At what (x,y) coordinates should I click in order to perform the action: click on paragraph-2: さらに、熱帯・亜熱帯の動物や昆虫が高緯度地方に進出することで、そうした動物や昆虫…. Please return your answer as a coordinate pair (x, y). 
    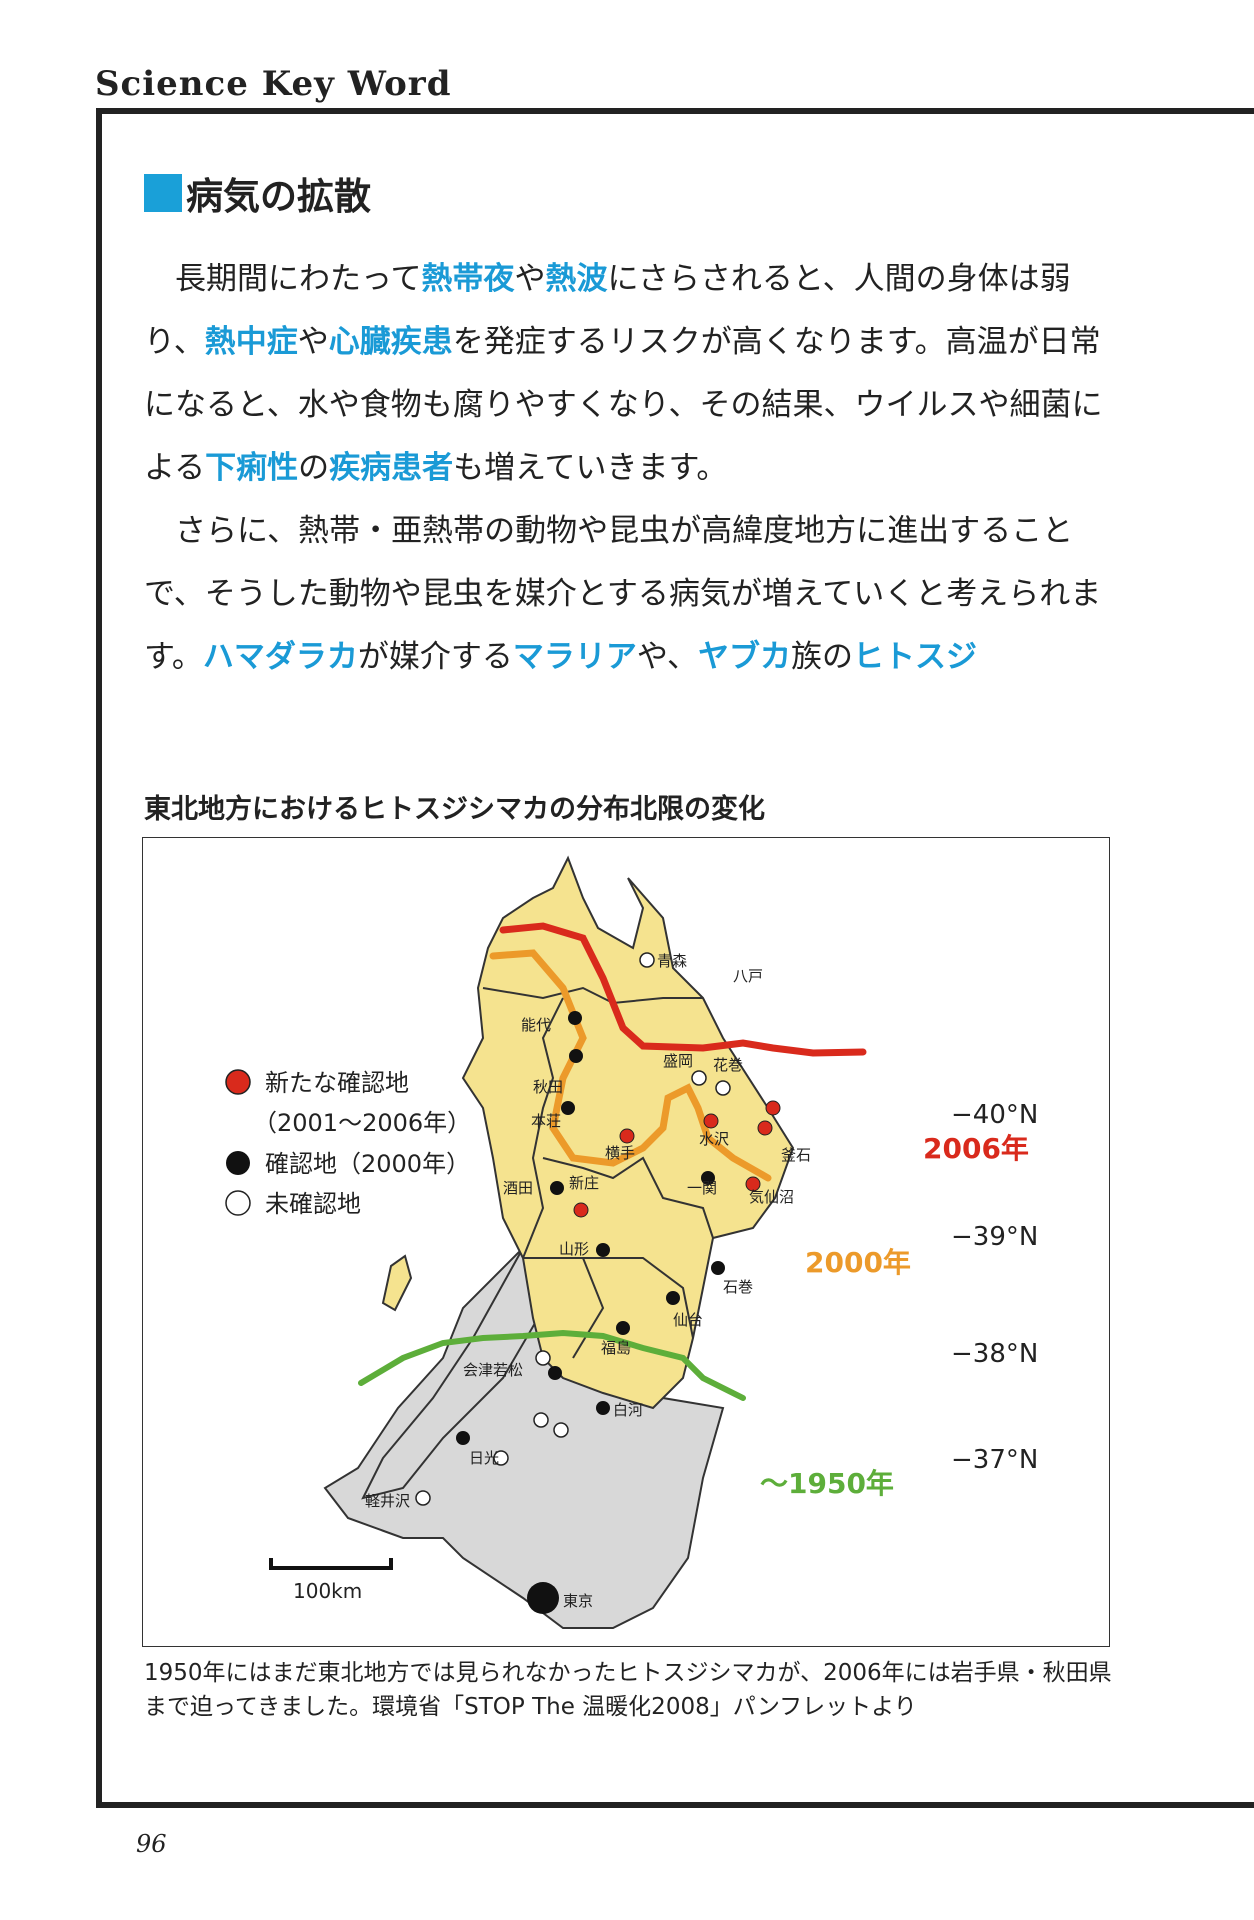
    Looking at the image, I should click on (631, 594).